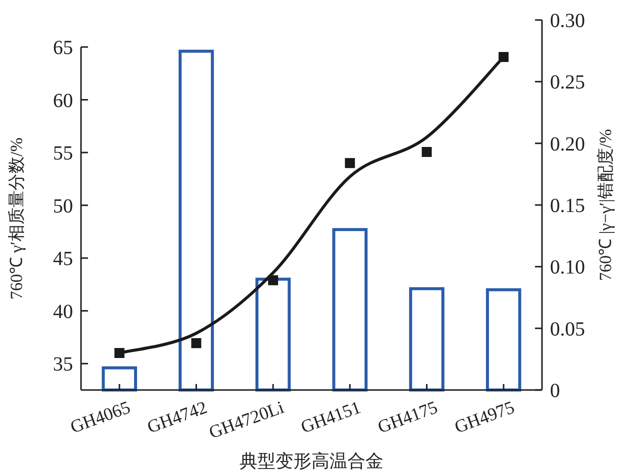 The width and height of the screenshot is (620, 471). Describe the element at coordinates (63, 153) in the screenshot. I see `y-tick-label: 55` at that location.